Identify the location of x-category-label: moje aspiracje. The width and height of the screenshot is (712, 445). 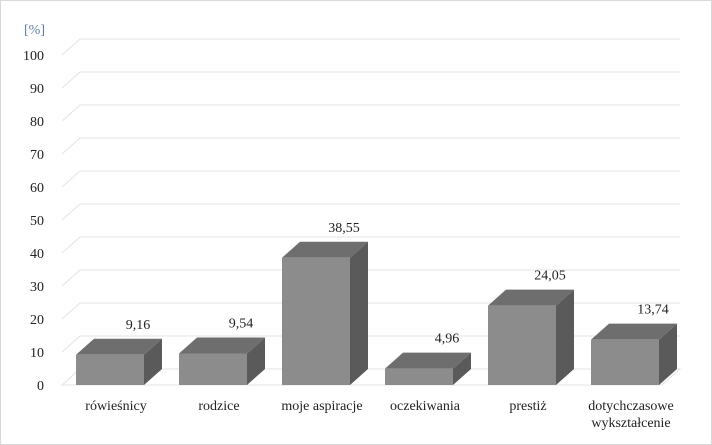
(321, 406).